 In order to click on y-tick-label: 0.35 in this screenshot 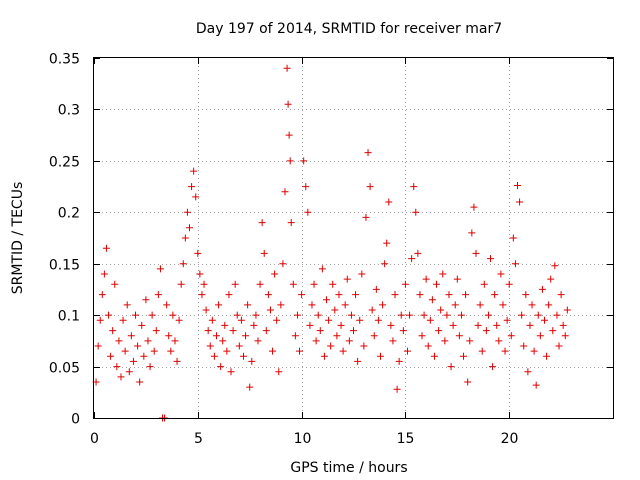, I will do `click(64, 60)`.